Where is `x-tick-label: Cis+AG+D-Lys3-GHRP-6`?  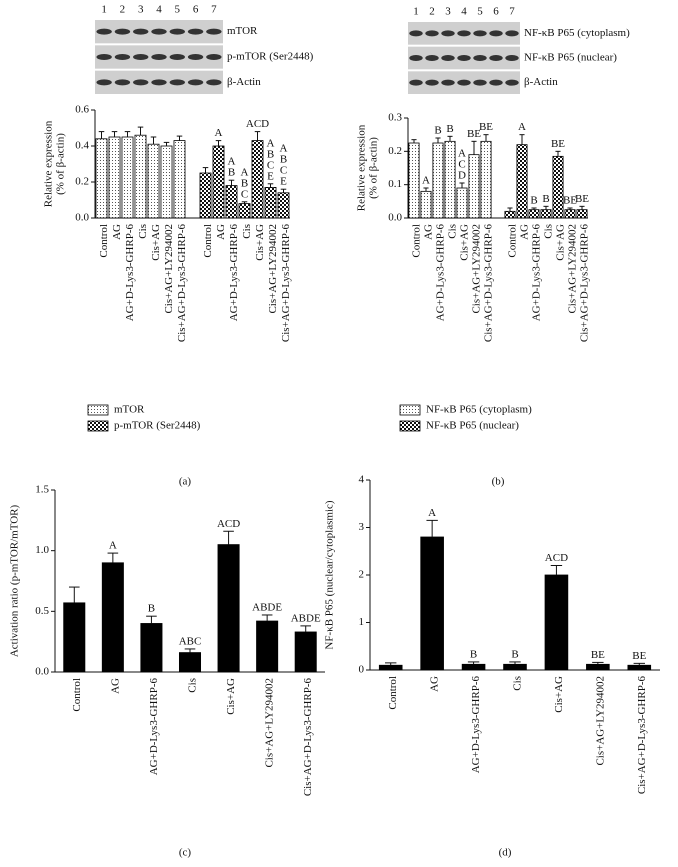 x-tick-label: Cis+AG+D-Lys3-GHRP-6 is located at coordinates (286, 283).